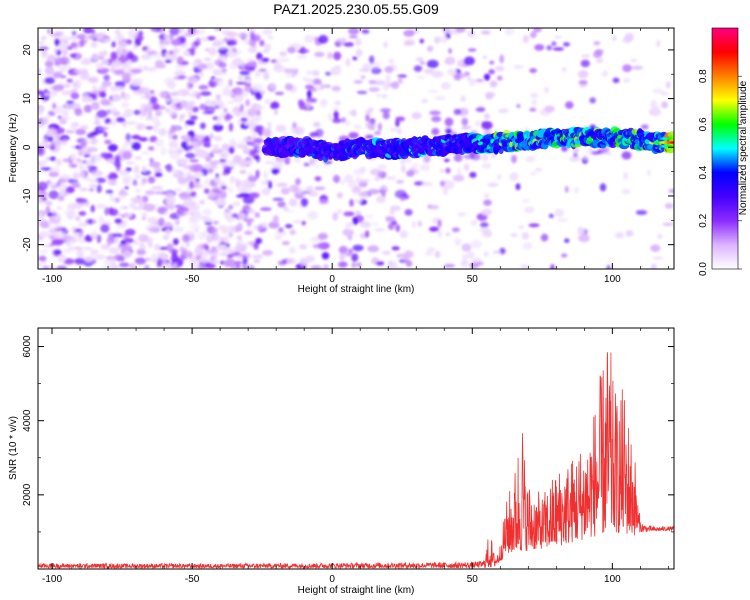  What do you see at coordinates (467, 144) in the screenshot?
I see `spectrogram-signal-layer` at bounding box center [467, 144].